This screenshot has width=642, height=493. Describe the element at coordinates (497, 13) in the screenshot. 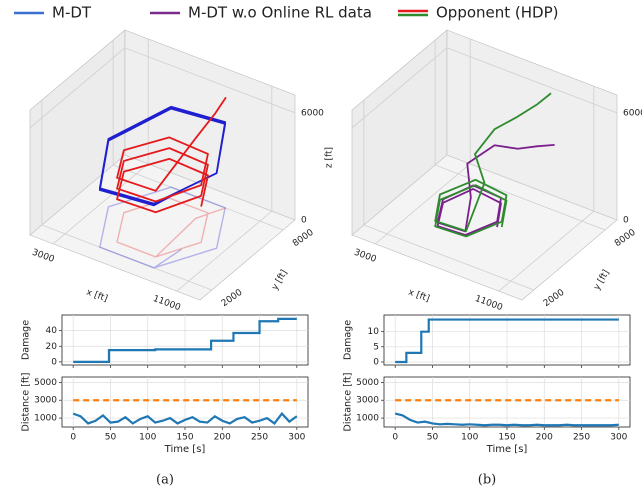

I see `legend-label: Opponent (HDP)` at that location.